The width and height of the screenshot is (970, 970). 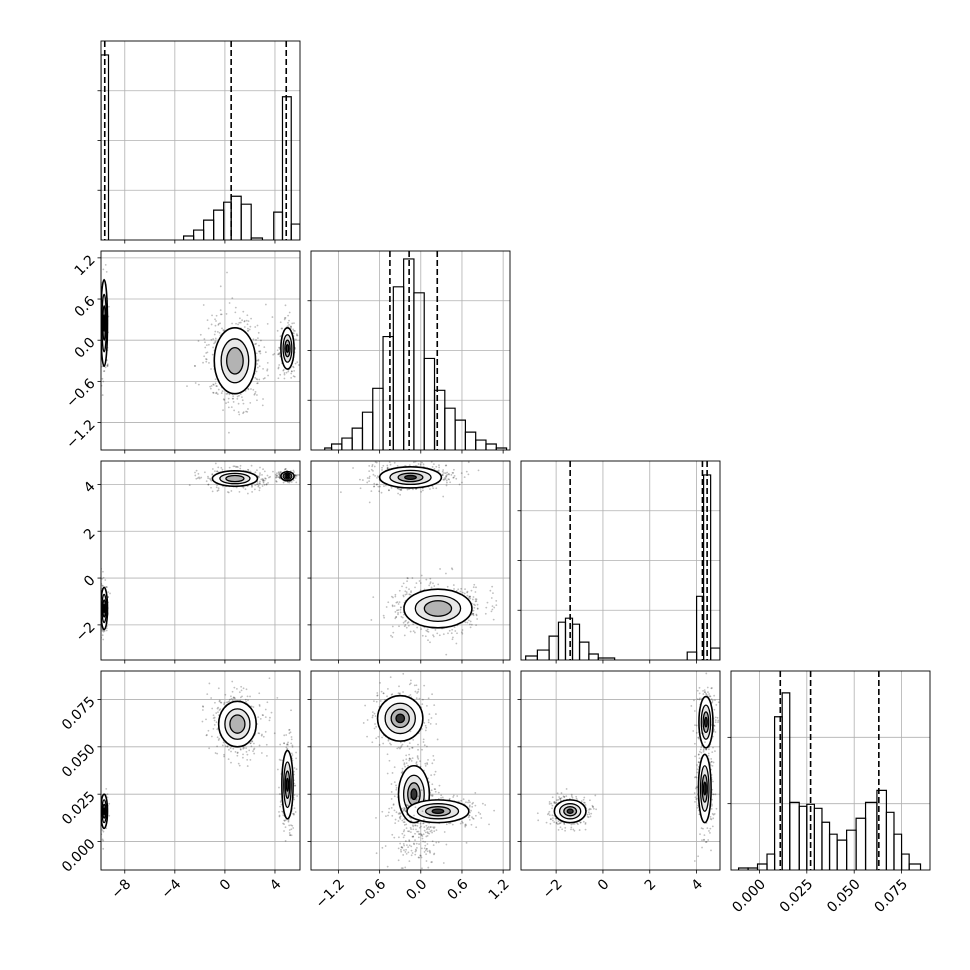 I want to click on panel-r2-c2, so click(x=619, y=562).